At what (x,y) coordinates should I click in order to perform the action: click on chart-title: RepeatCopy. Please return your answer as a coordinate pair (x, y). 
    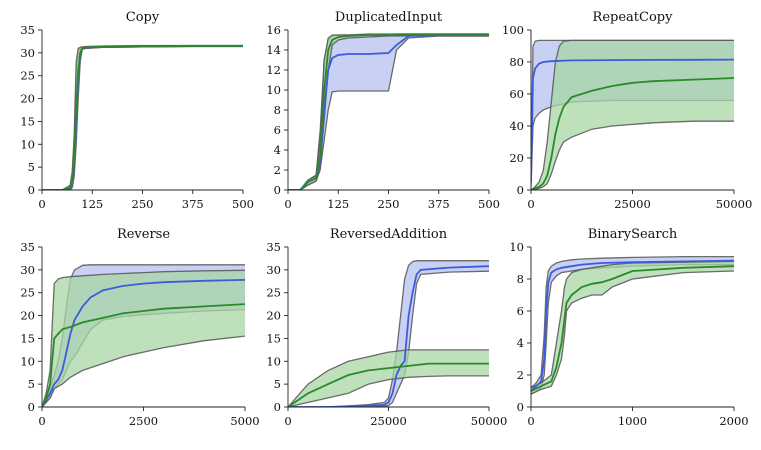
    Looking at the image, I should click on (633, 17).